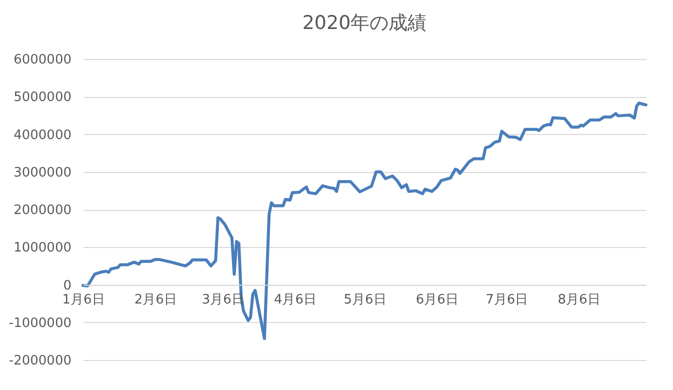 The width and height of the screenshot is (673, 390). I want to click on y-tick-label: -2000000, so click(40, 361).